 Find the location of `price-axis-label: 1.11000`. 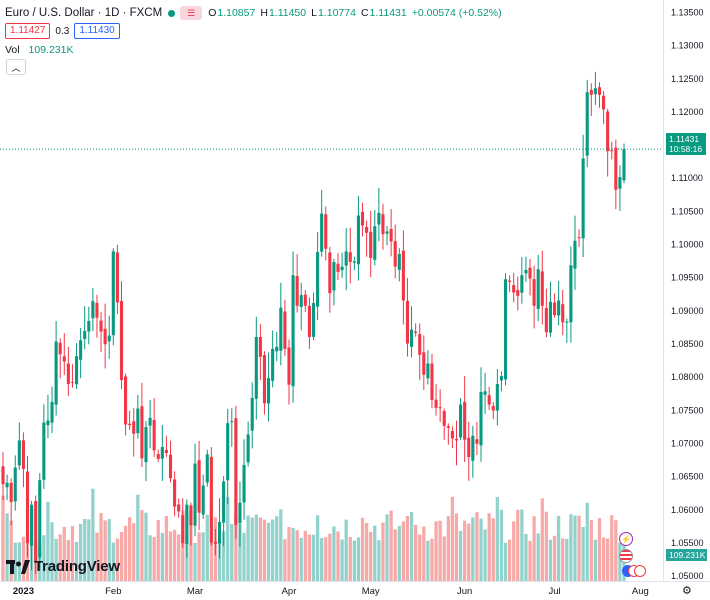

price-axis-label: 1.11000 is located at coordinates (687, 178).